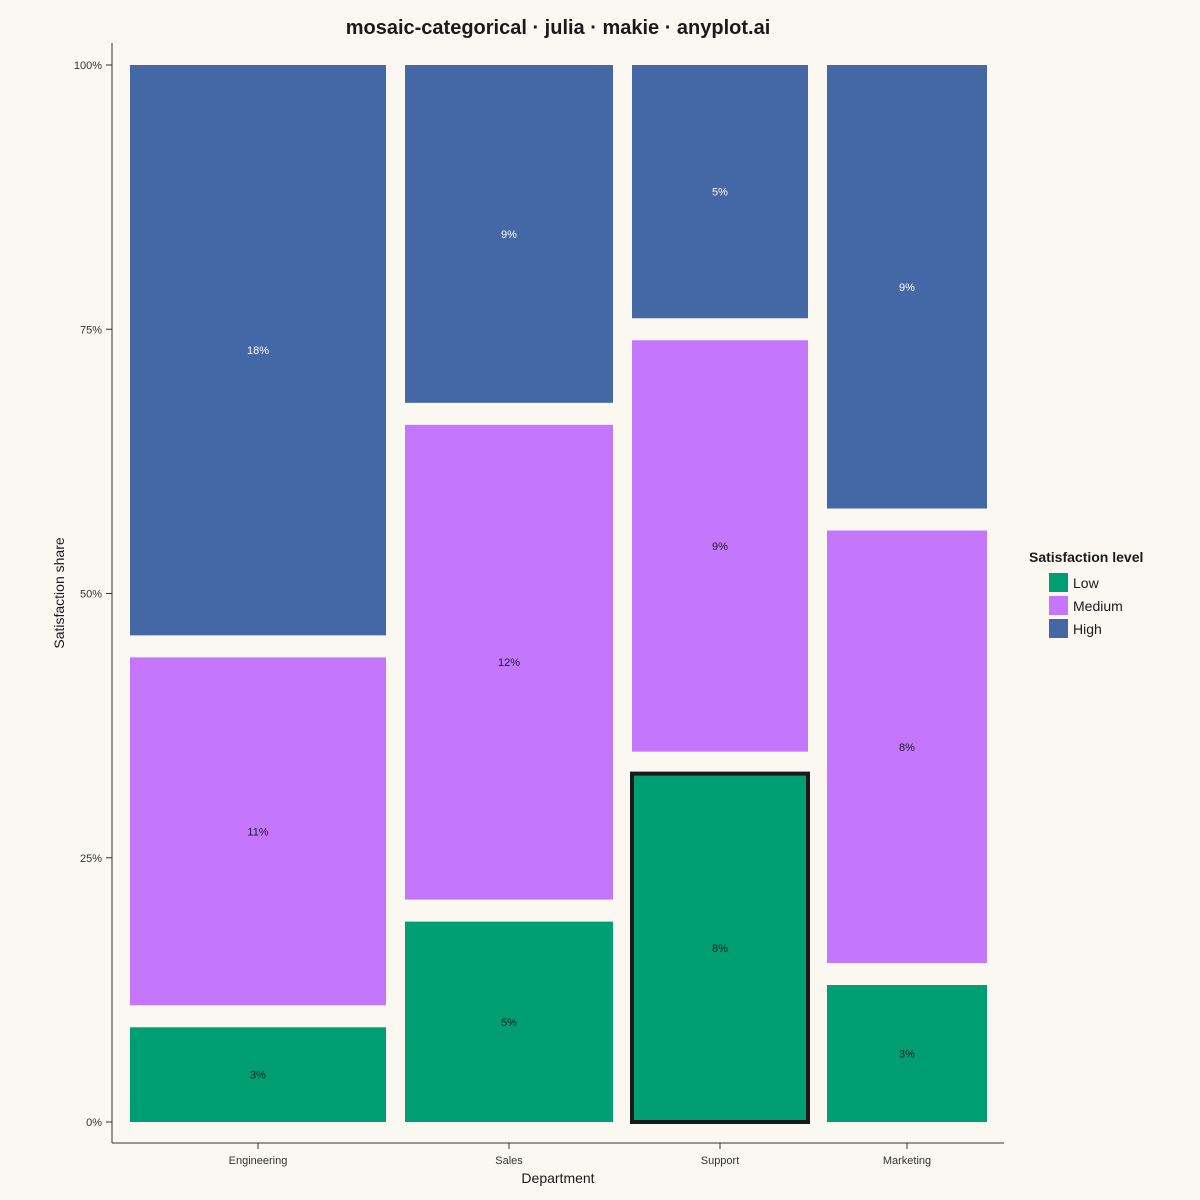 The image size is (1200, 1200). I want to click on legend-swatch-high, so click(1058, 628).